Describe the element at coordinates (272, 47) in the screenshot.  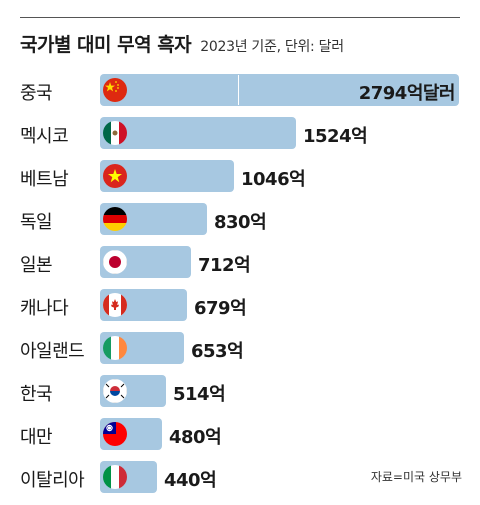
I see `chart-subtitle: 2023년 기준, 단위: 달러` at that location.